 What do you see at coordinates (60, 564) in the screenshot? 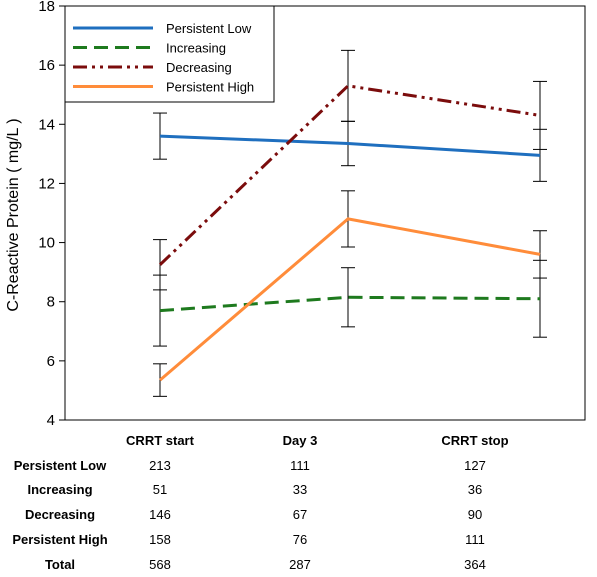
I see `row-label: Total` at bounding box center [60, 564].